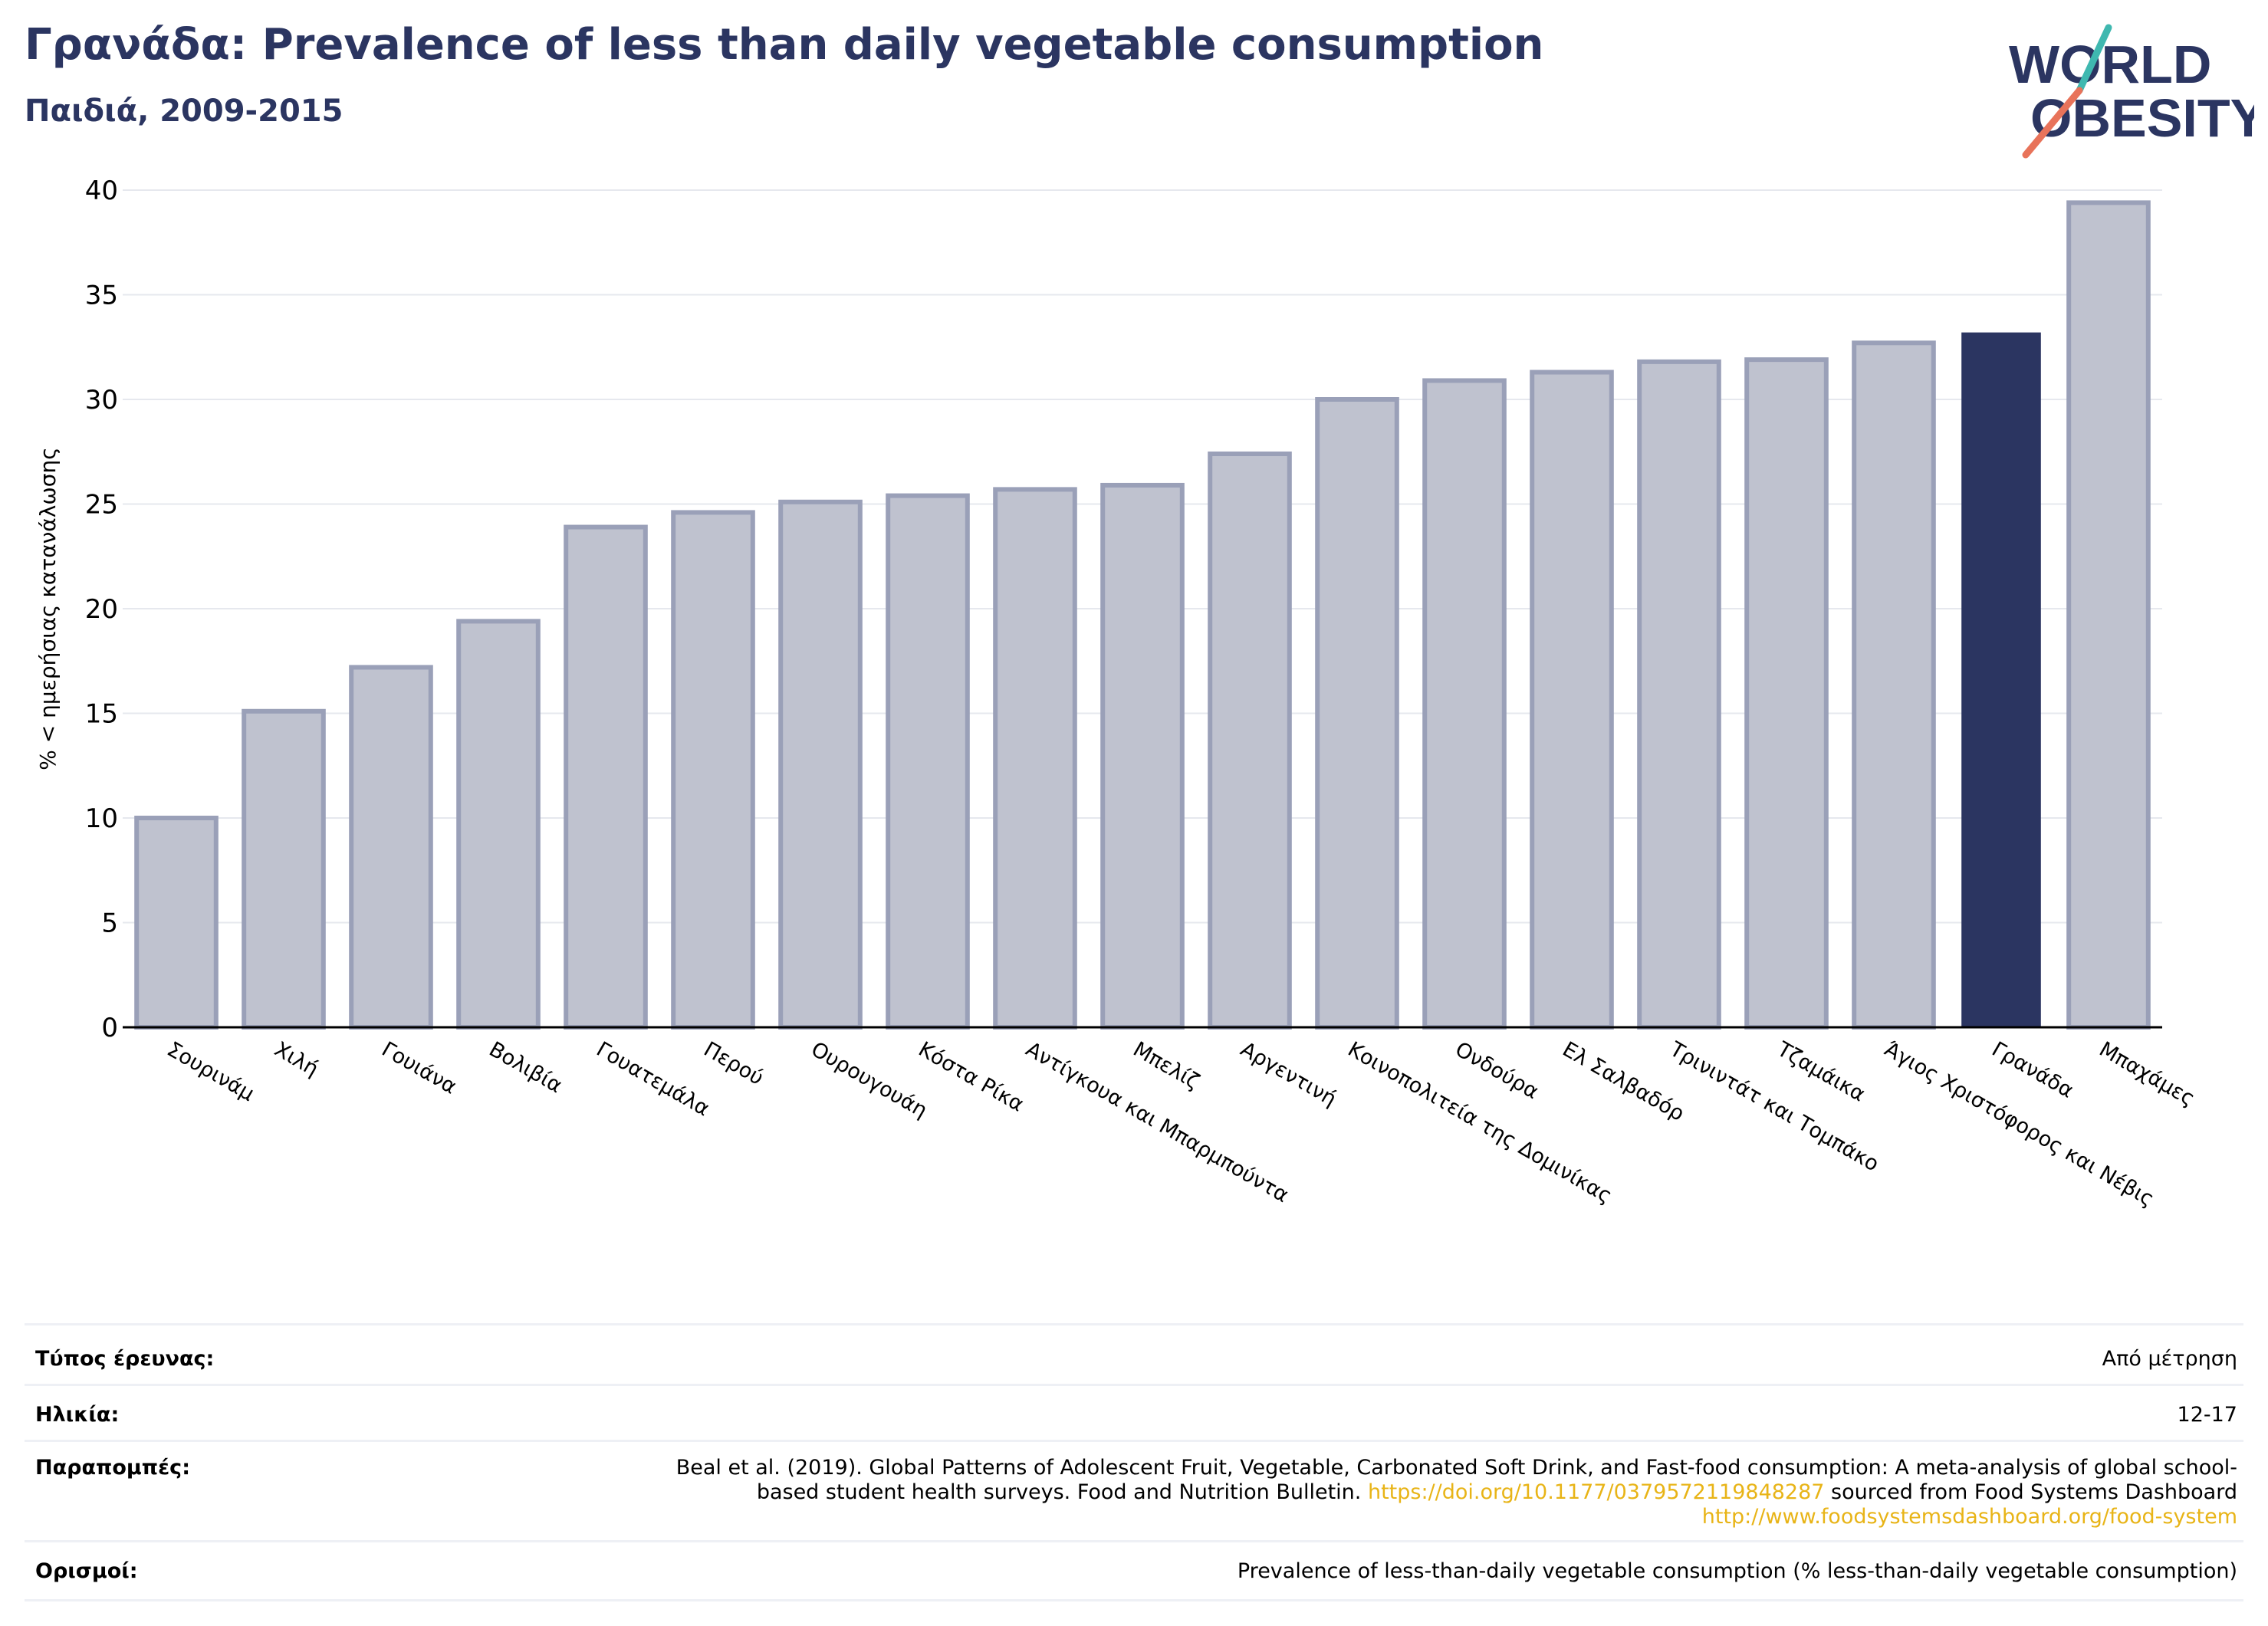 The image size is (2268, 1626). Describe the element at coordinates (112, 1468) in the screenshot. I see `info-label: Παραπομπές:` at that location.